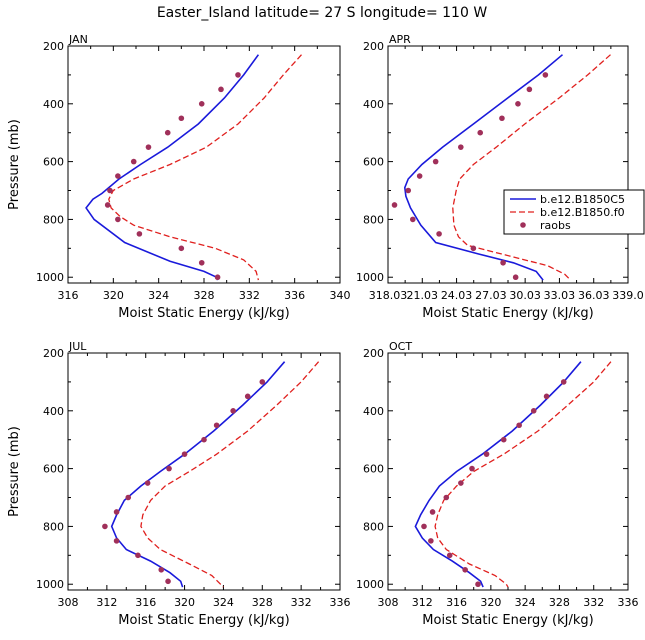 This screenshot has height=640, width=645. Describe the element at coordinates (559, 602) in the screenshot. I see `x-tick-label: 328` at that location.